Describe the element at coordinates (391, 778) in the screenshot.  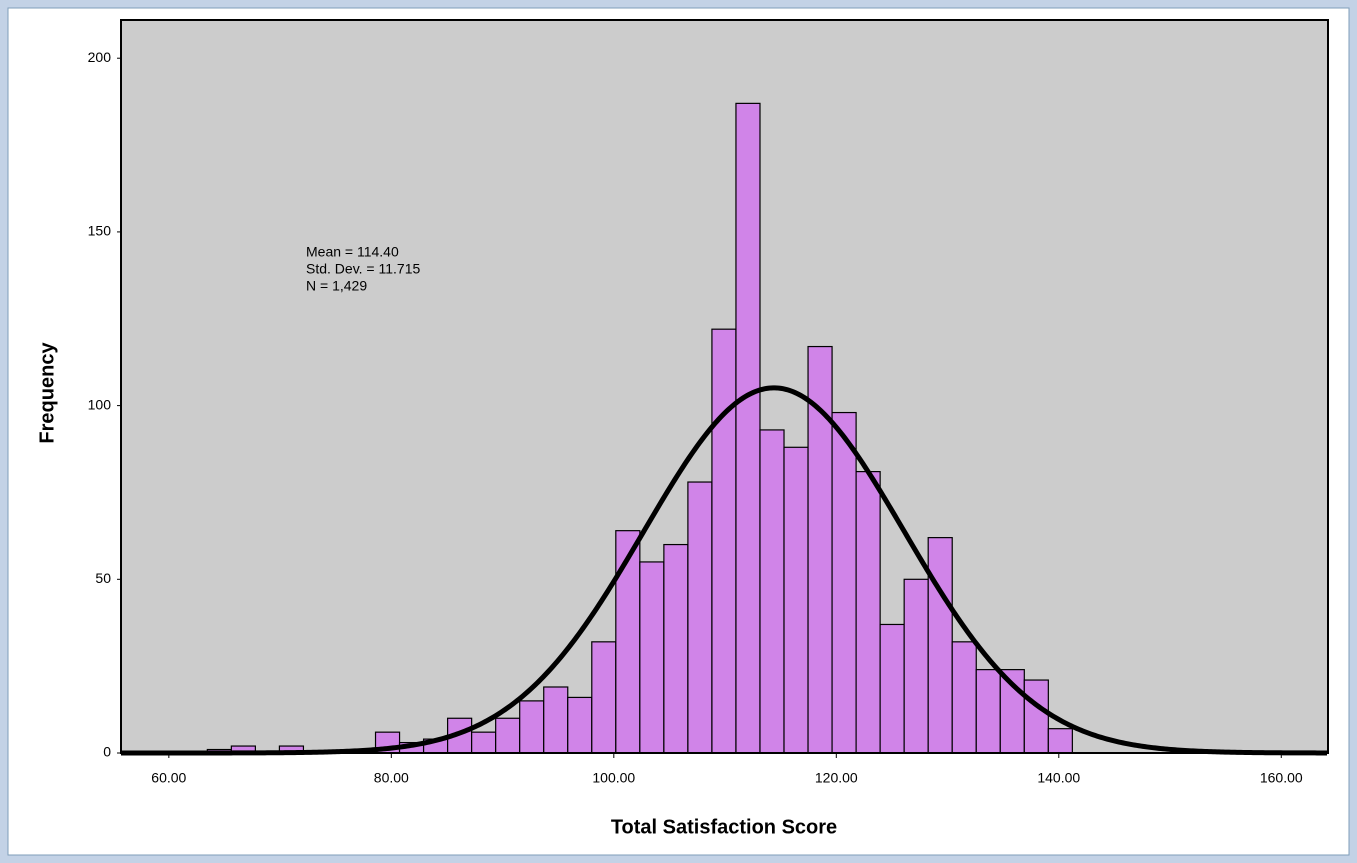
I see `x-tick-label: 80.00` at that location.